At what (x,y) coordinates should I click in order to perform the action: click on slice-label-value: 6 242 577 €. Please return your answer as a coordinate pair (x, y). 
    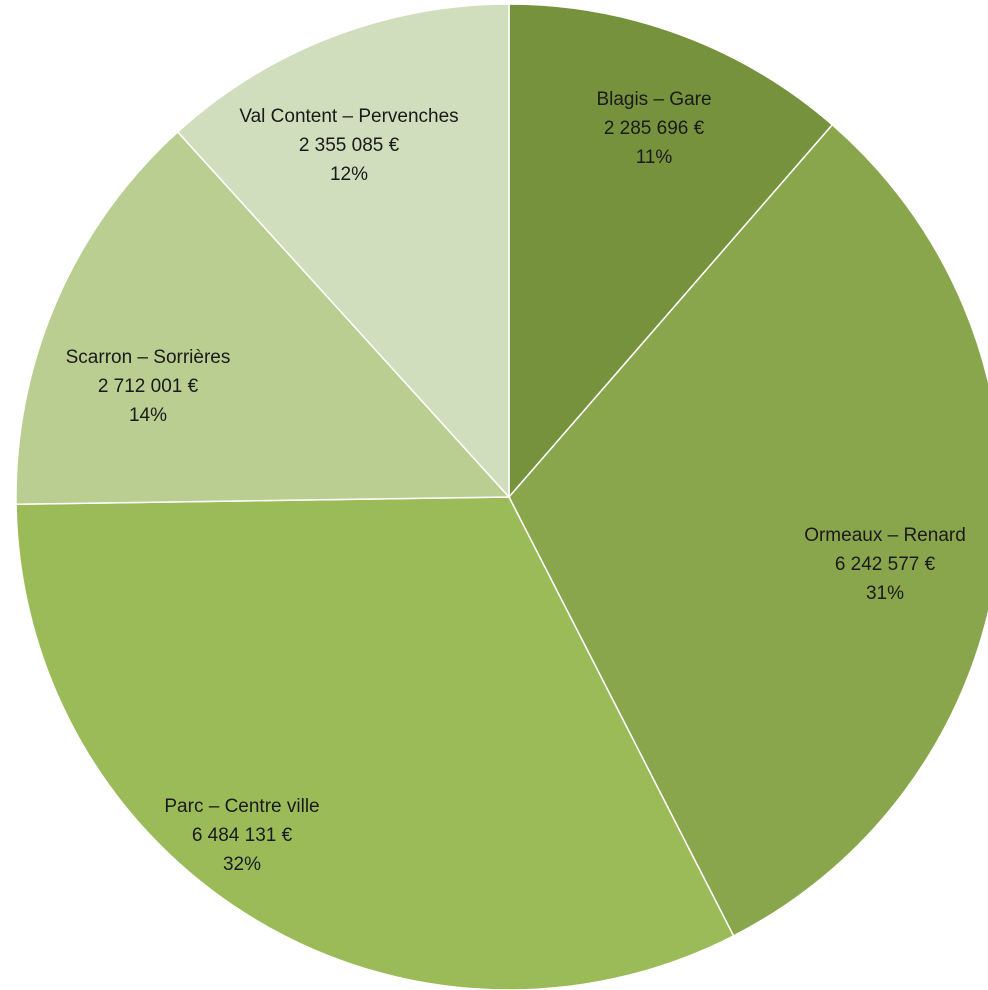
    Looking at the image, I should click on (885, 564).